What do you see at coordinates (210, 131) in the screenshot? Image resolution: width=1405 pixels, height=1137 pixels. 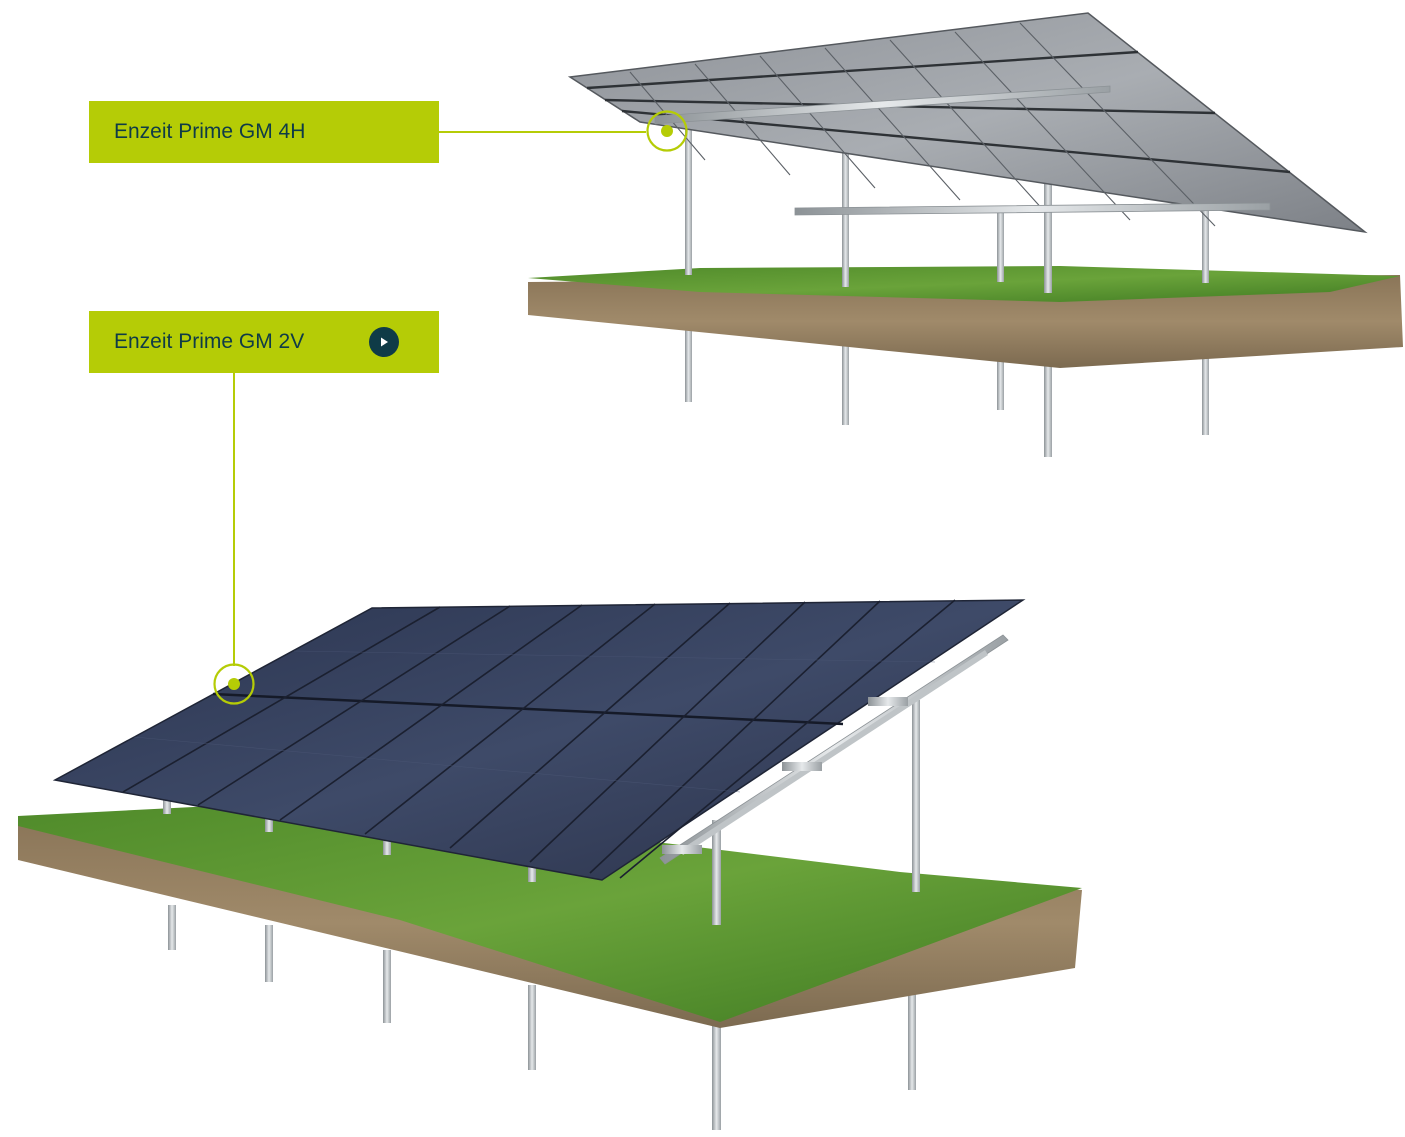 I see `product-label-text: Enzeit Prime GM 4H` at bounding box center [210, 131].